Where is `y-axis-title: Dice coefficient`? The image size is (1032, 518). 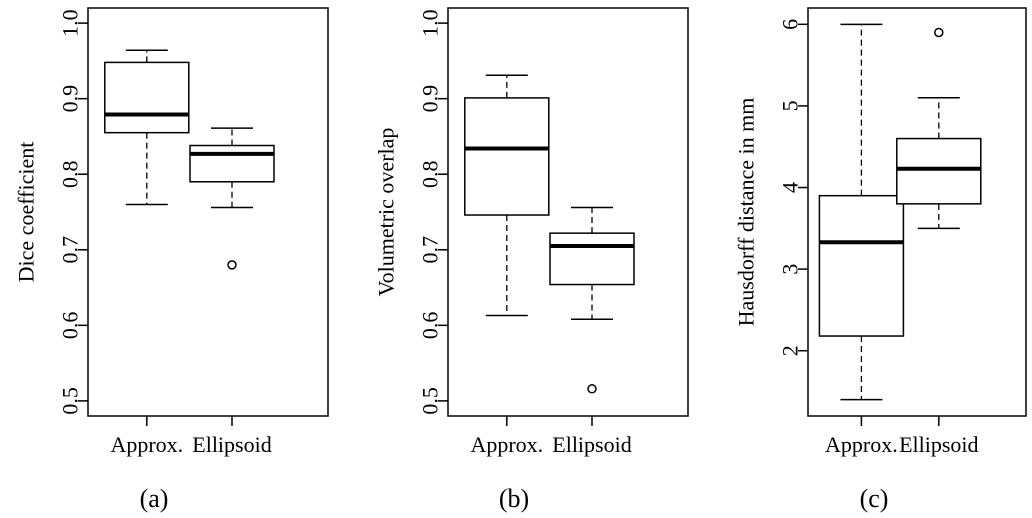 y-axis-title: Dice coefficient is located at coordinates (26, 212).